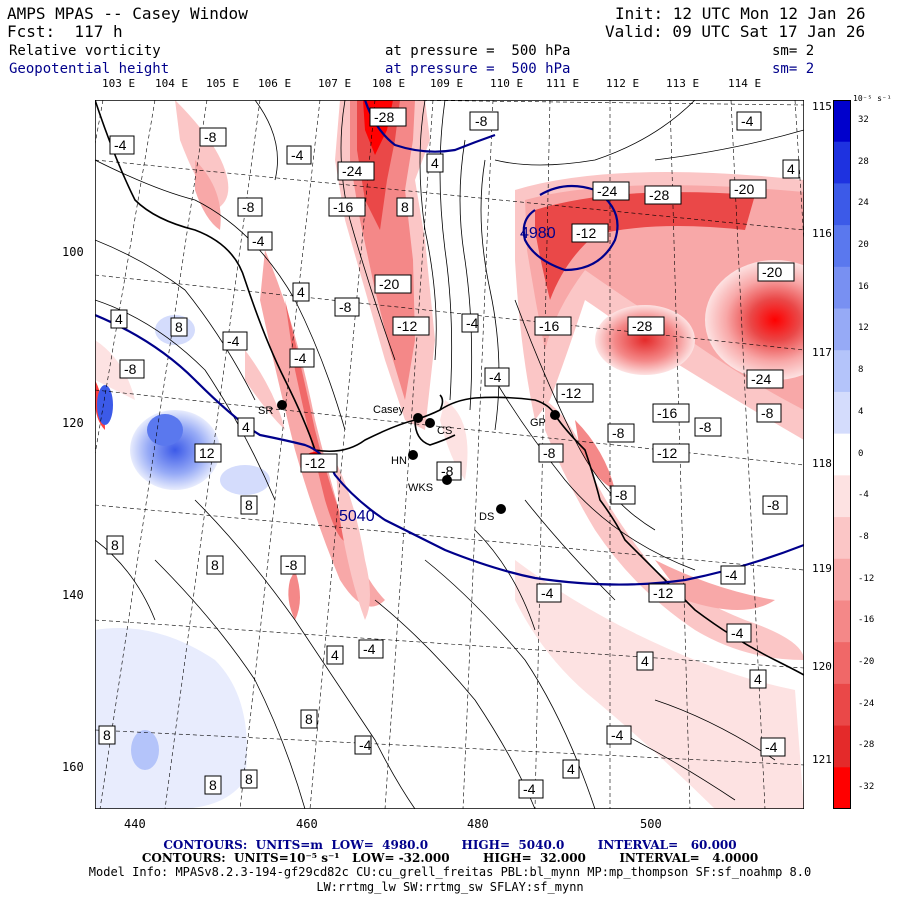  What do you see at coordinates (65, 31) in the screenshot?
I see `forecast-hour: Fcst: 117 h` at bounding box center [65, 31].